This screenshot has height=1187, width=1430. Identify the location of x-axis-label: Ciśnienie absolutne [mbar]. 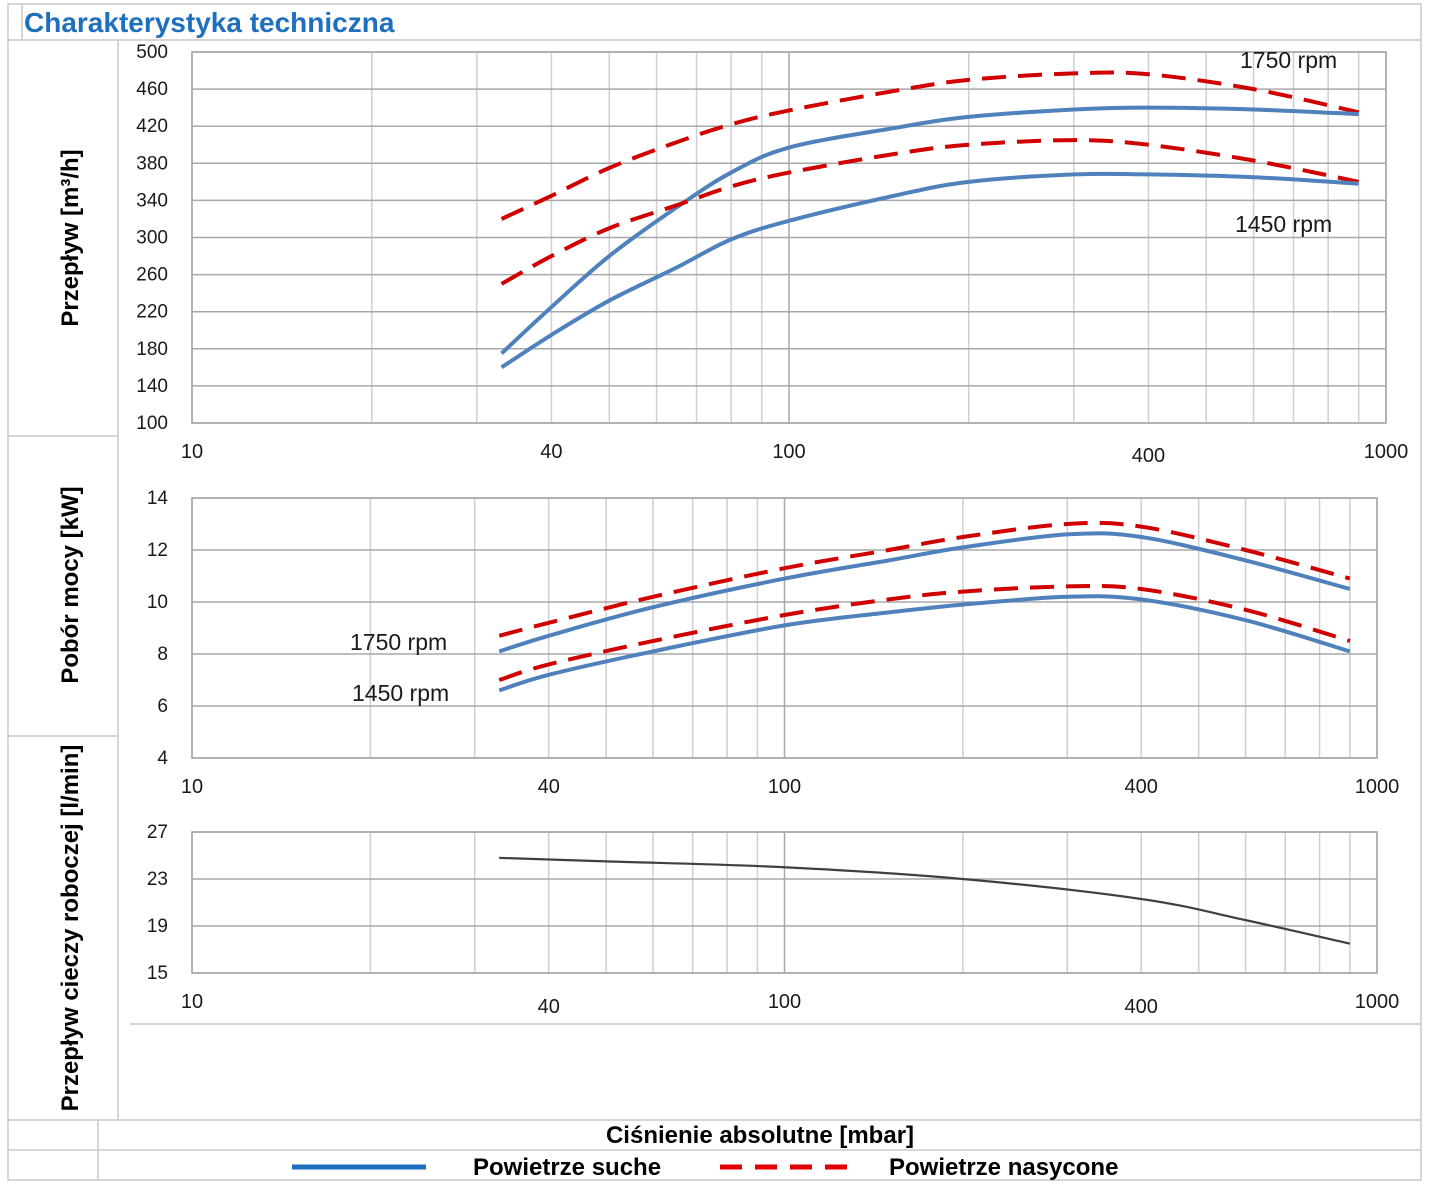
(760, 1135).